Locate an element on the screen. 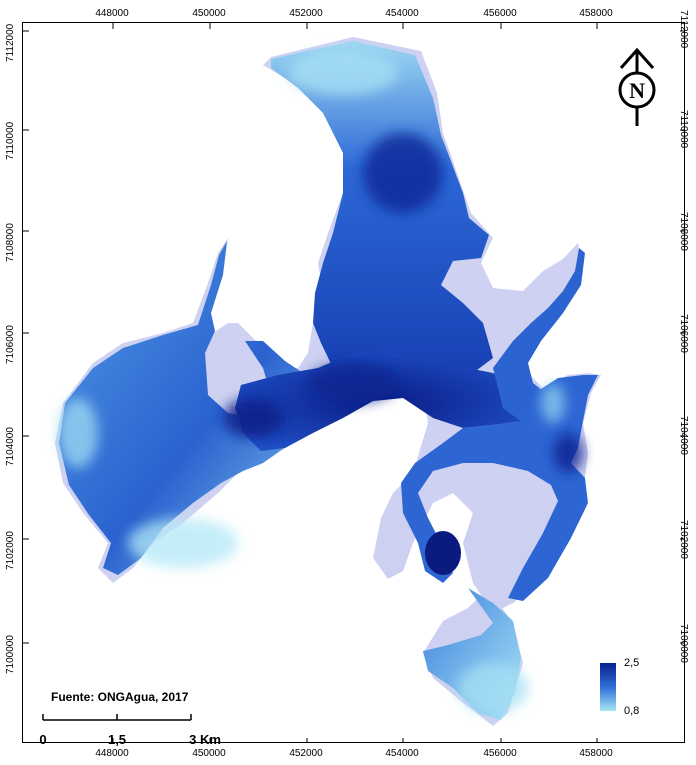  x-tick-bottom: 456000 is located at coordinates (500, 753).